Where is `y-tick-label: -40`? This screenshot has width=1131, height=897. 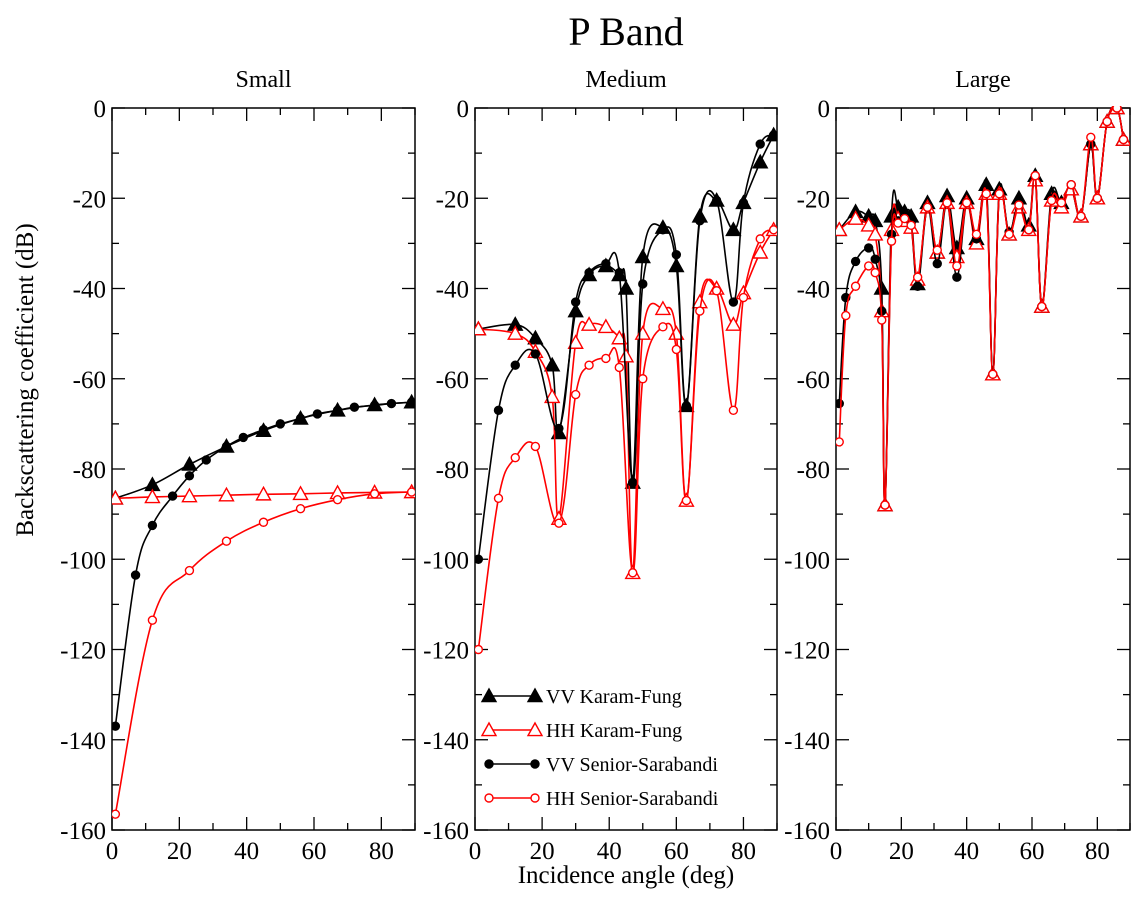 y-tick-label: -40 is located at coordinates (813, 290).